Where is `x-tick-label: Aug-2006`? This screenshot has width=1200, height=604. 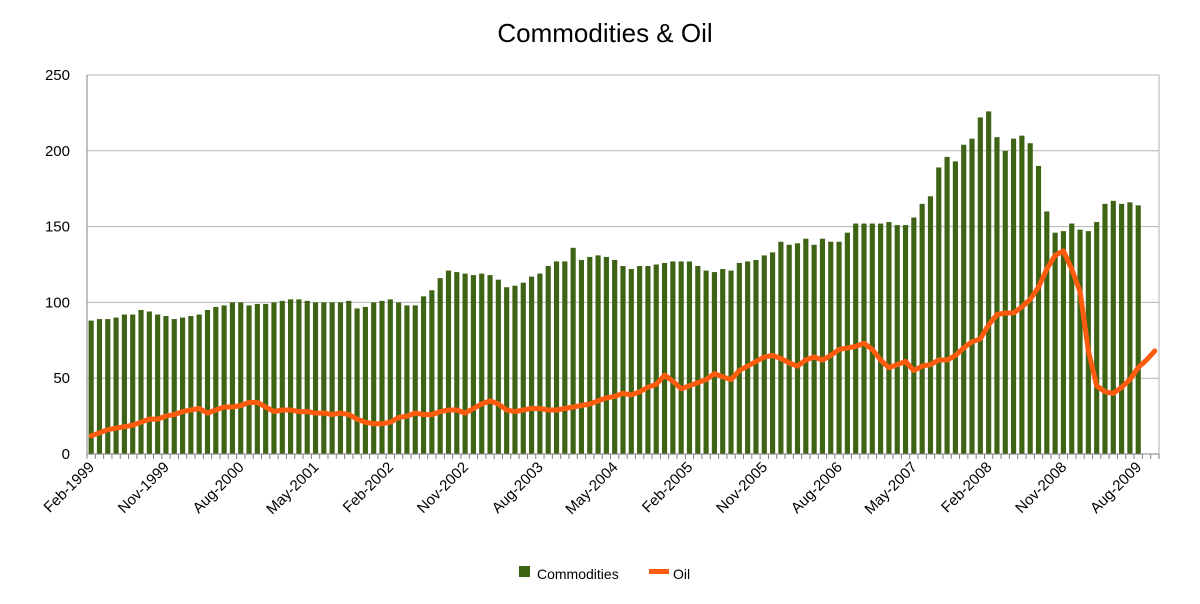
x-tick-label: Aug-2006 is located at coordinates (817, 488).